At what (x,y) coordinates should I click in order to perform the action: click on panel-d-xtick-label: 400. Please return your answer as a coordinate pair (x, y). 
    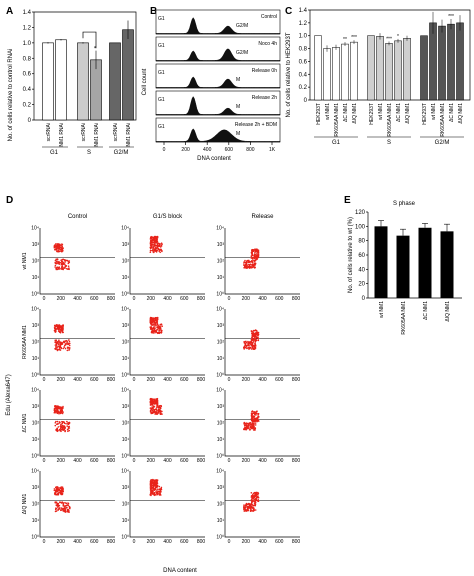
    Looking at the image, I should click on (167, 299).